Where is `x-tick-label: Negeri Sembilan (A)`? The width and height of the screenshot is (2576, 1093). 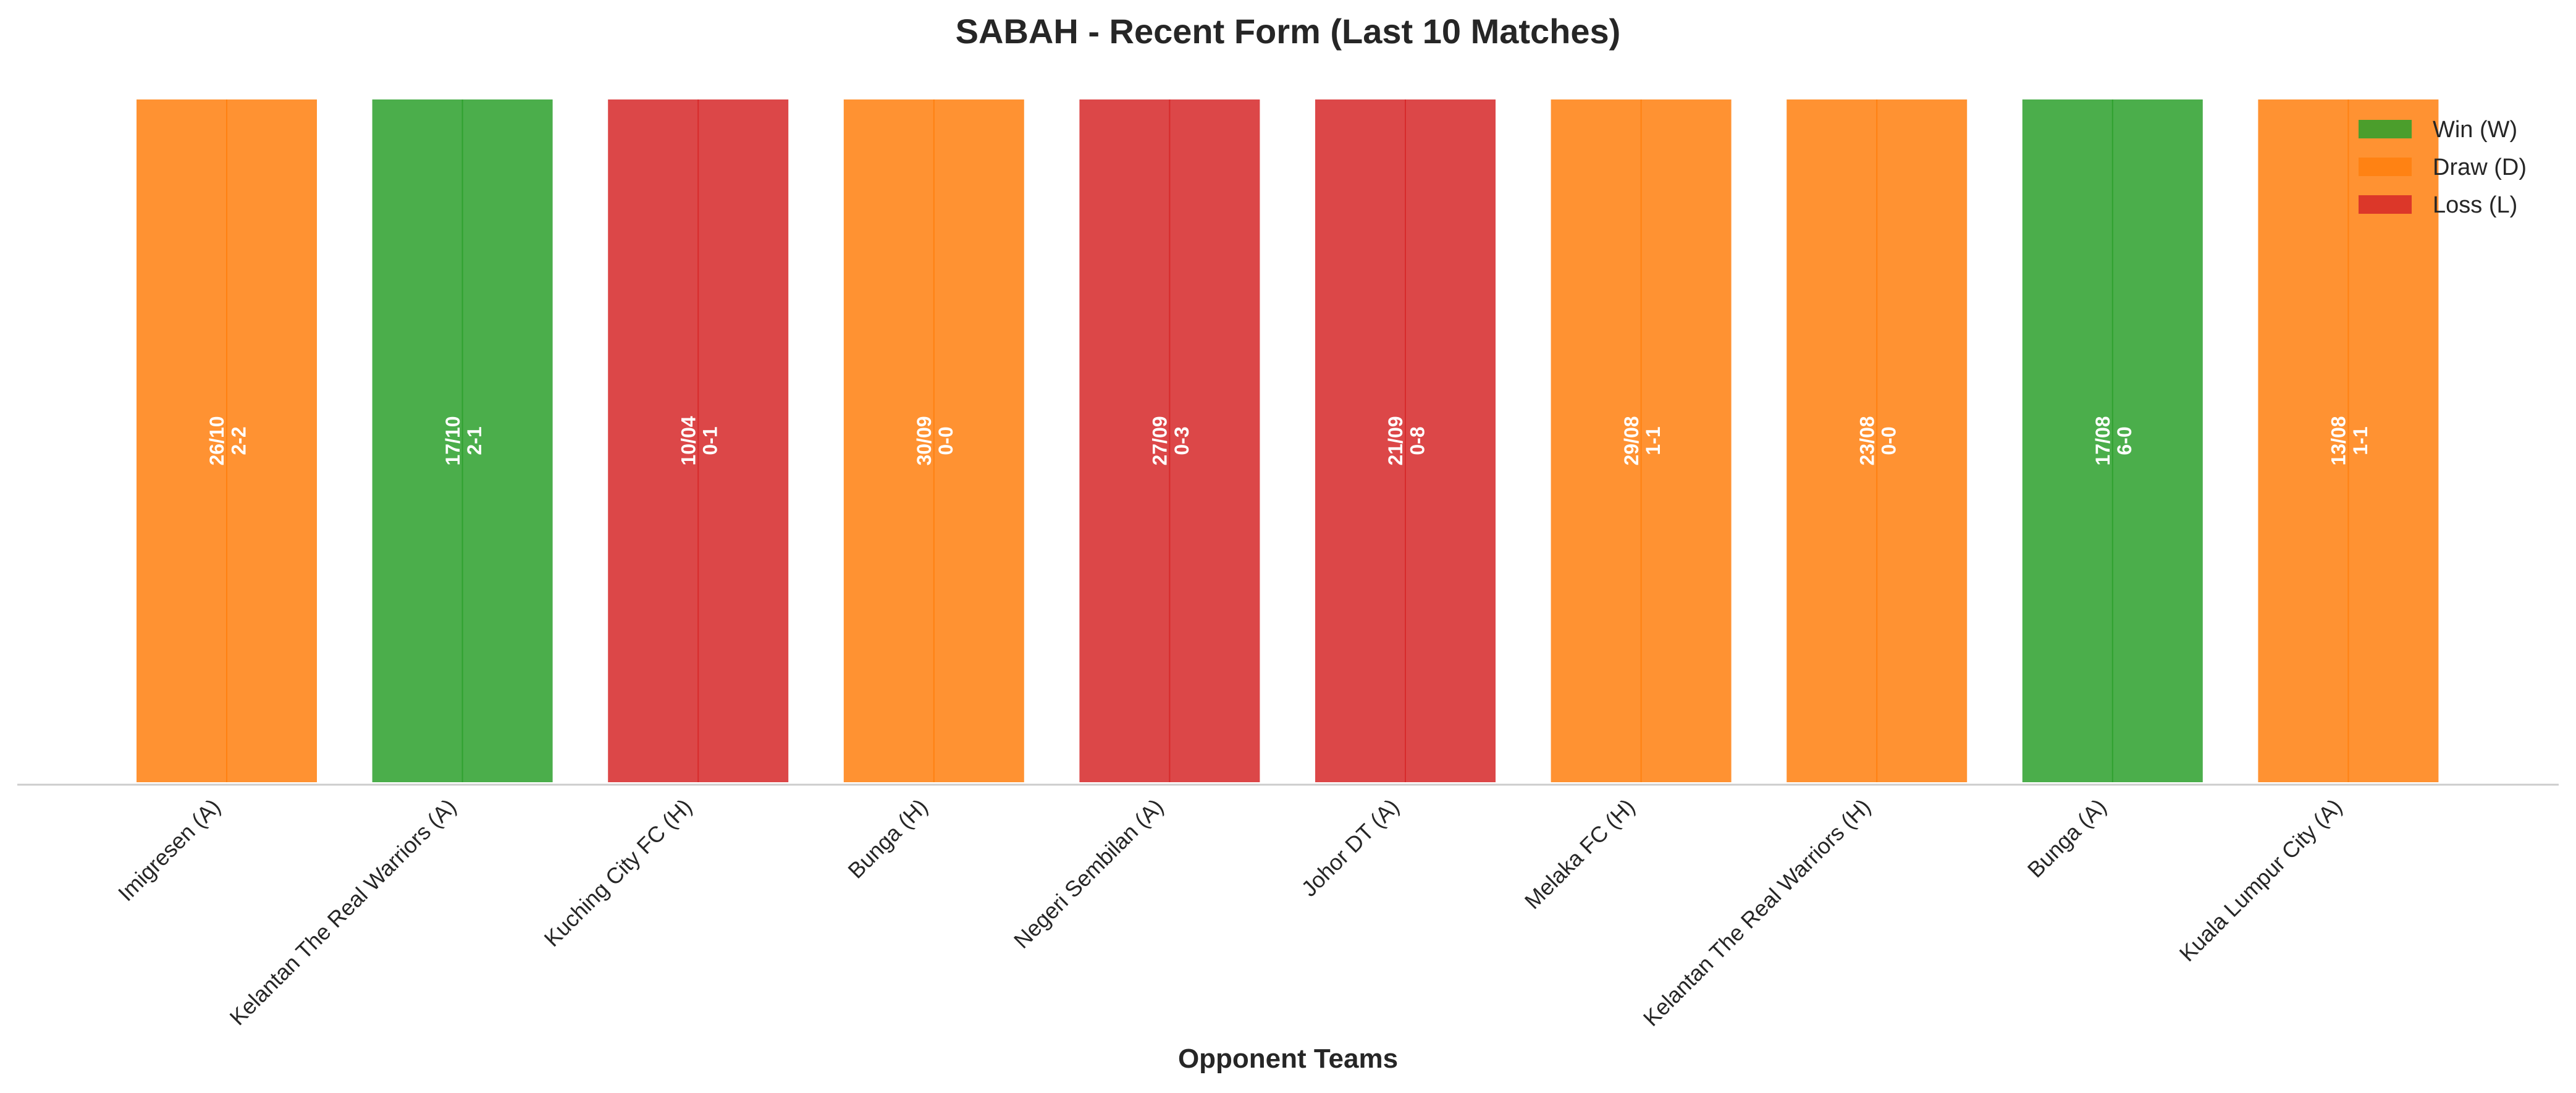
x-tick-label: Negeri Sembilan (A) is located at coordinates (1088, 873).